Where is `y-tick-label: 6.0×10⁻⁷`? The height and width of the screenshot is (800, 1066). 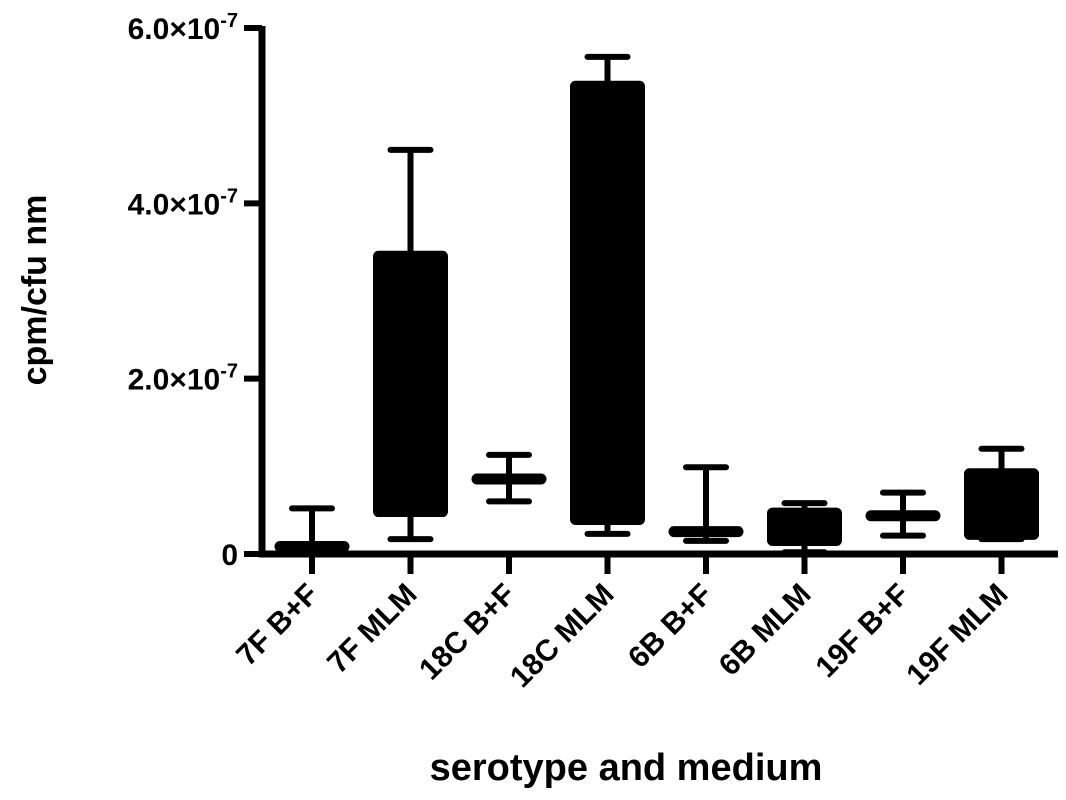
y-tick-label: 6.0×10⁻⁷ is located at coordinates (183, 28).